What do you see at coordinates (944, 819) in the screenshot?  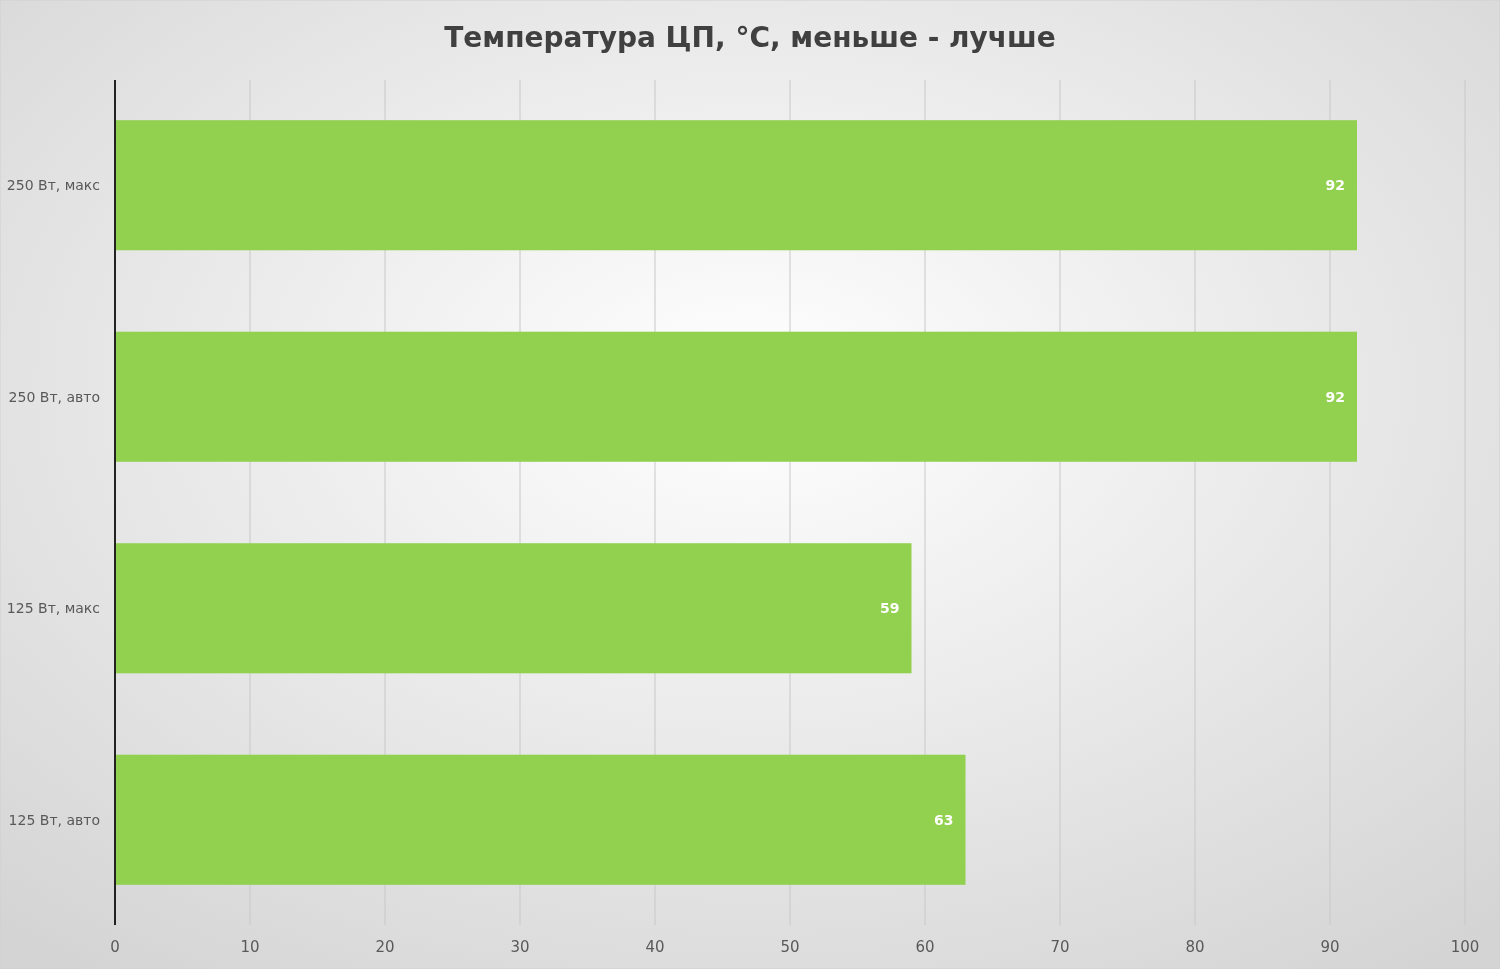 I see `data-label: 63` at bounding box center [944, 819].